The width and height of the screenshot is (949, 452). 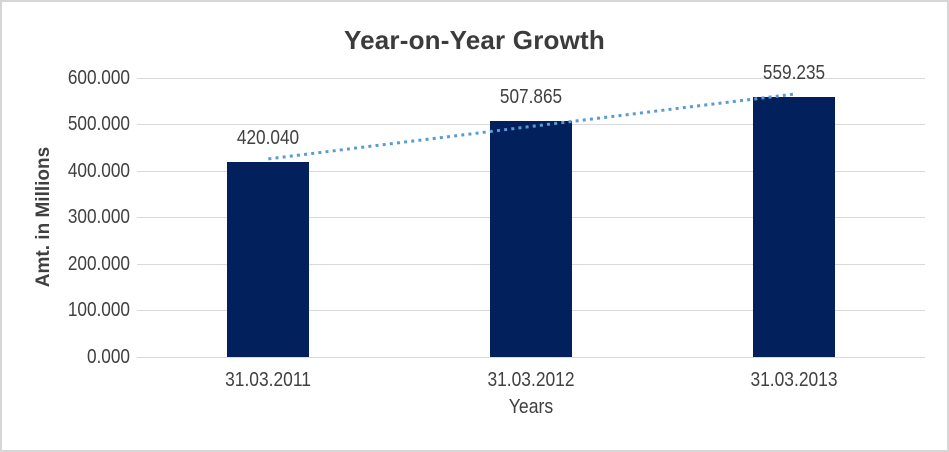 I want to click on trendline, so click(x=531, y=126).